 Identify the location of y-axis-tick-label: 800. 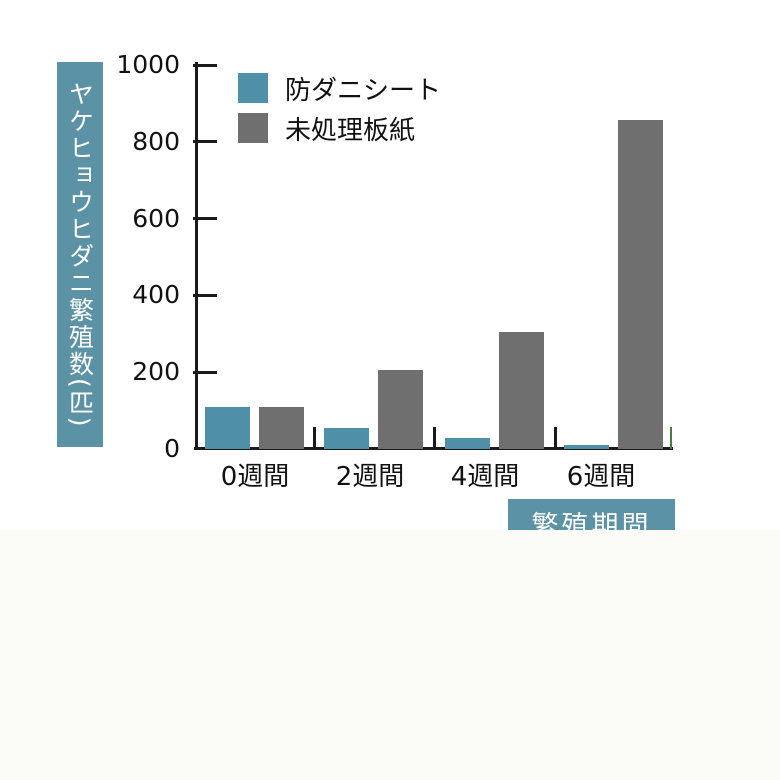
(156, 141).